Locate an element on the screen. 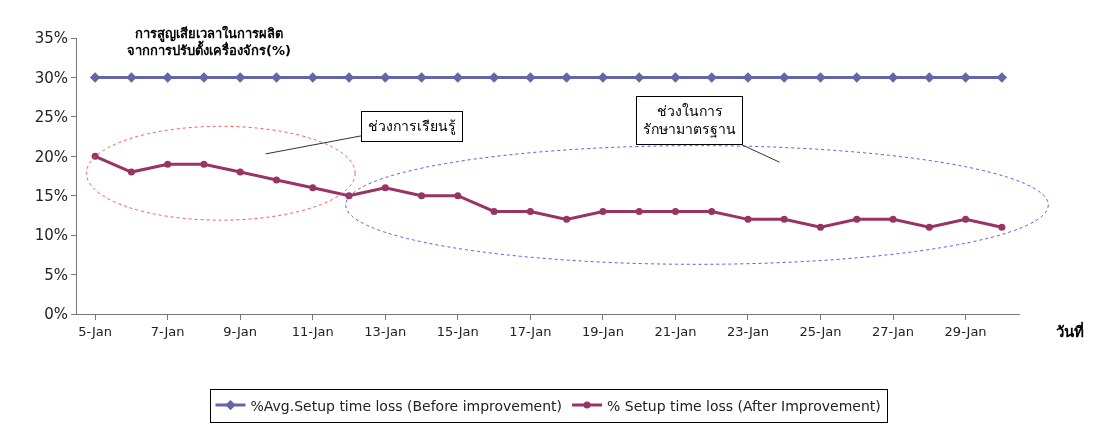  y-tick-label: 35% is located at coordinates (51, 38).